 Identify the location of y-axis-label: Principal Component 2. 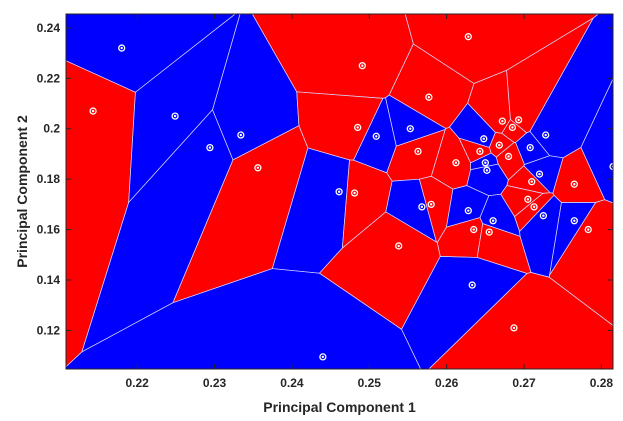
(22, 191).